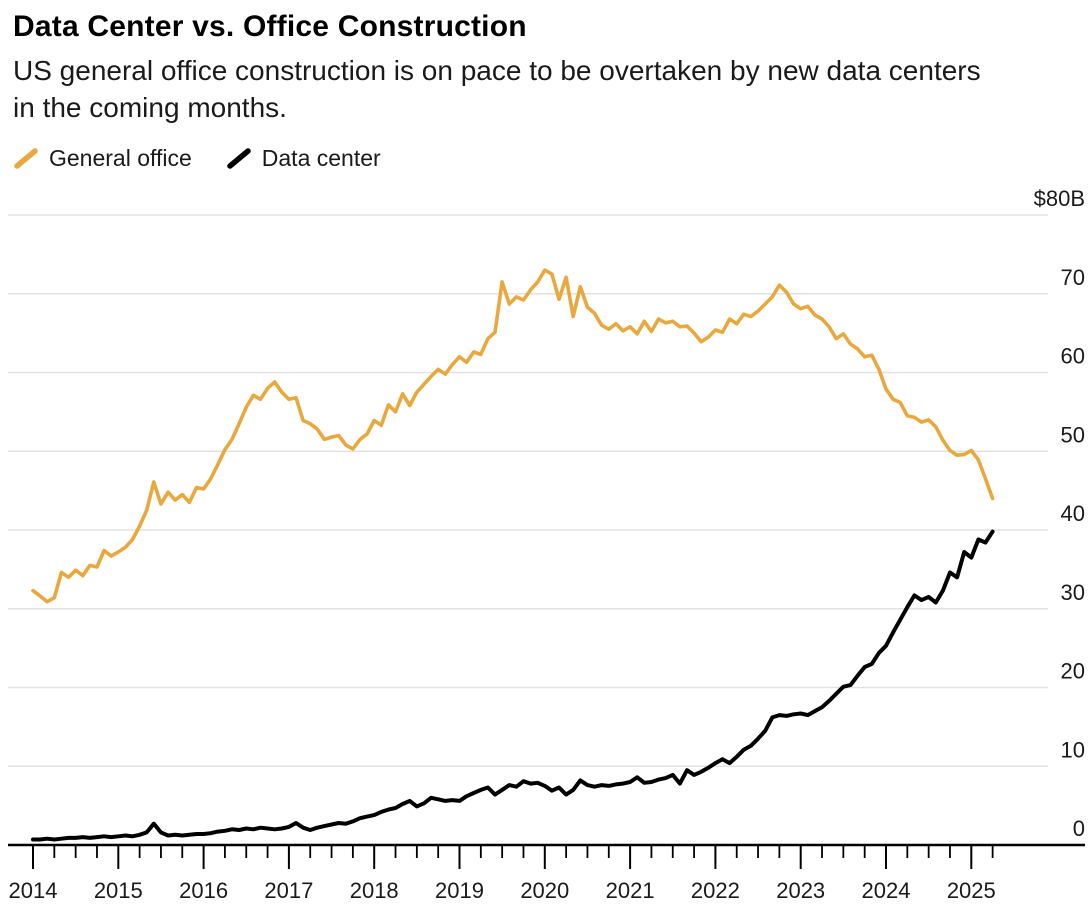  What do you see at coordinates (544, 890) in the screenshot?
I see `x-axis-label: 2020` at bounding box center [544, 890].